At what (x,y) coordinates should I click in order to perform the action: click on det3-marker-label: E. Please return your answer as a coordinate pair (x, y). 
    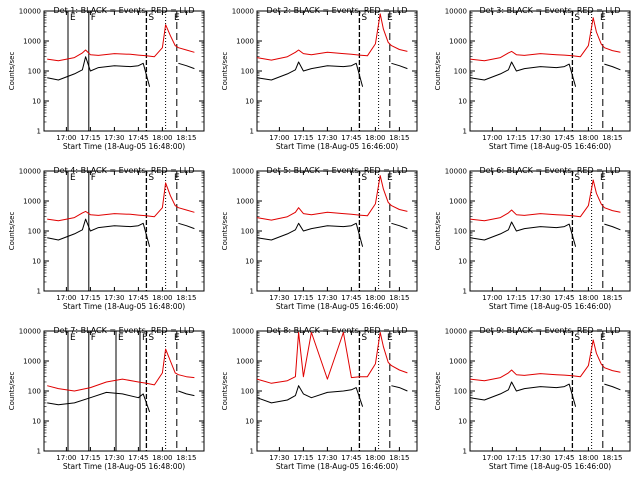
    Looking at the image, I should click on (603, 18).